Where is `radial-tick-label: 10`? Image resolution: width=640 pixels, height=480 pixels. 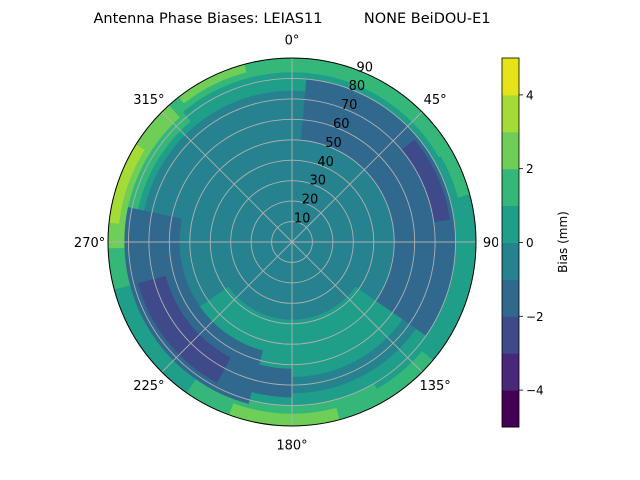 radial-tick-label: 10 is located at coordinates (302, 218).